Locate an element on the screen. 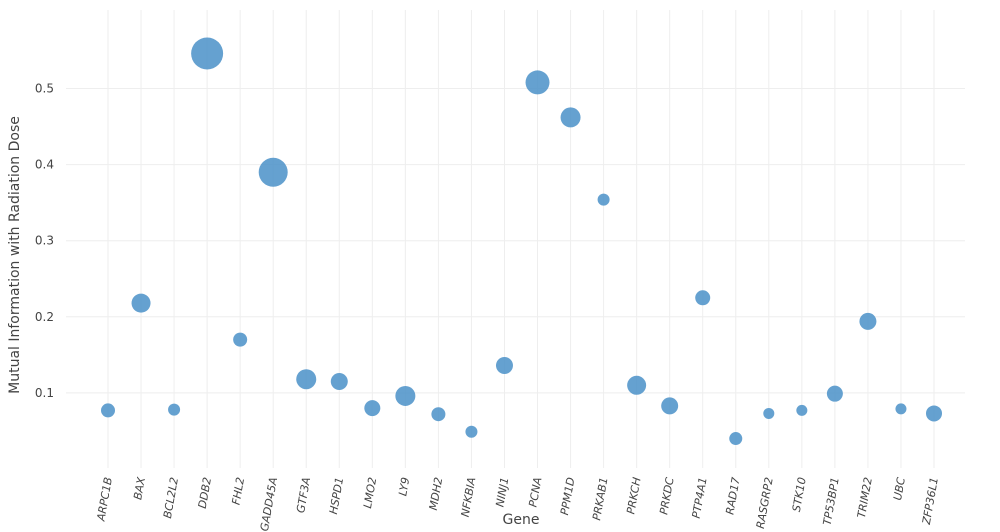 The width and height of the screenshot is (1000, 532). x-tick-label: PCNA is located at coordinates (535, 492).